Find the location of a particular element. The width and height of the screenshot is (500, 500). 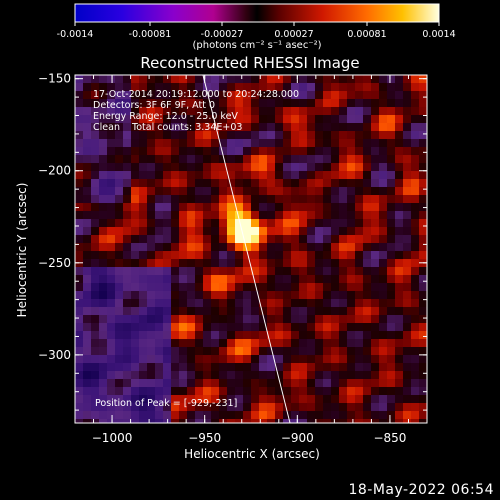

info-line-detectors: Detectors: 3F 6F 9F, Att 0 is located at coordinates (154, 105).